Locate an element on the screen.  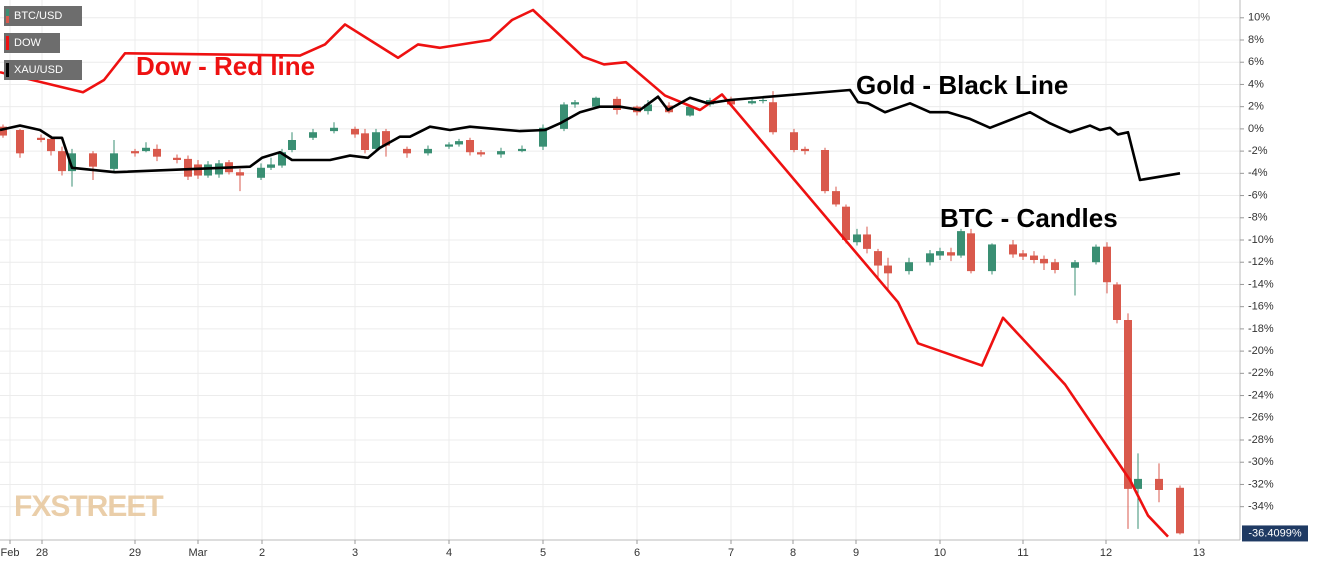
y-tick-label: -34% is located at coordinates (1261, 507).